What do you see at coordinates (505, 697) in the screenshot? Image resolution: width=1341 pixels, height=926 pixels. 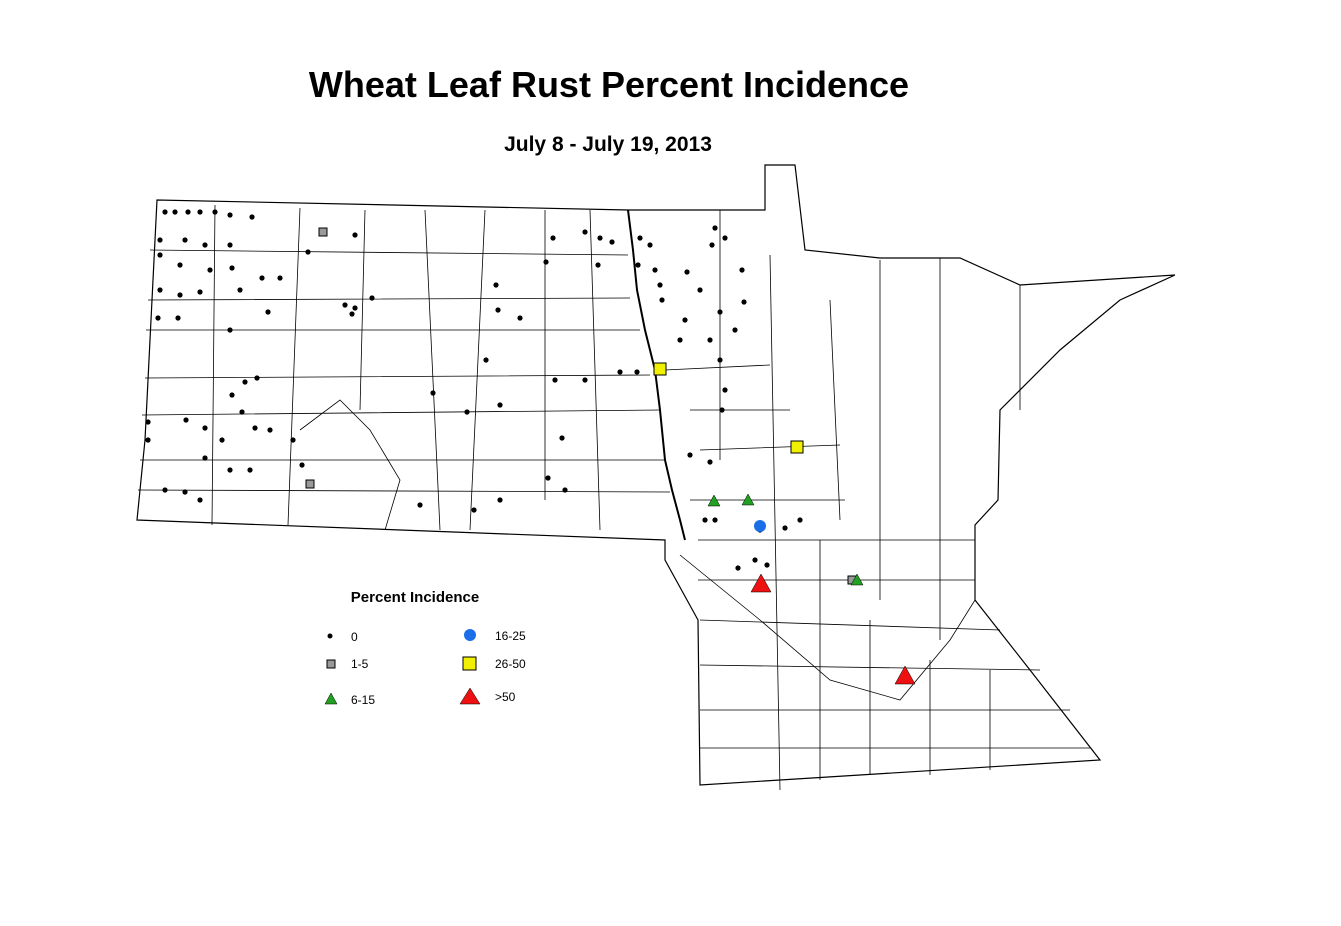 I see `legend-label: >50` at bounding box center [505, 697].